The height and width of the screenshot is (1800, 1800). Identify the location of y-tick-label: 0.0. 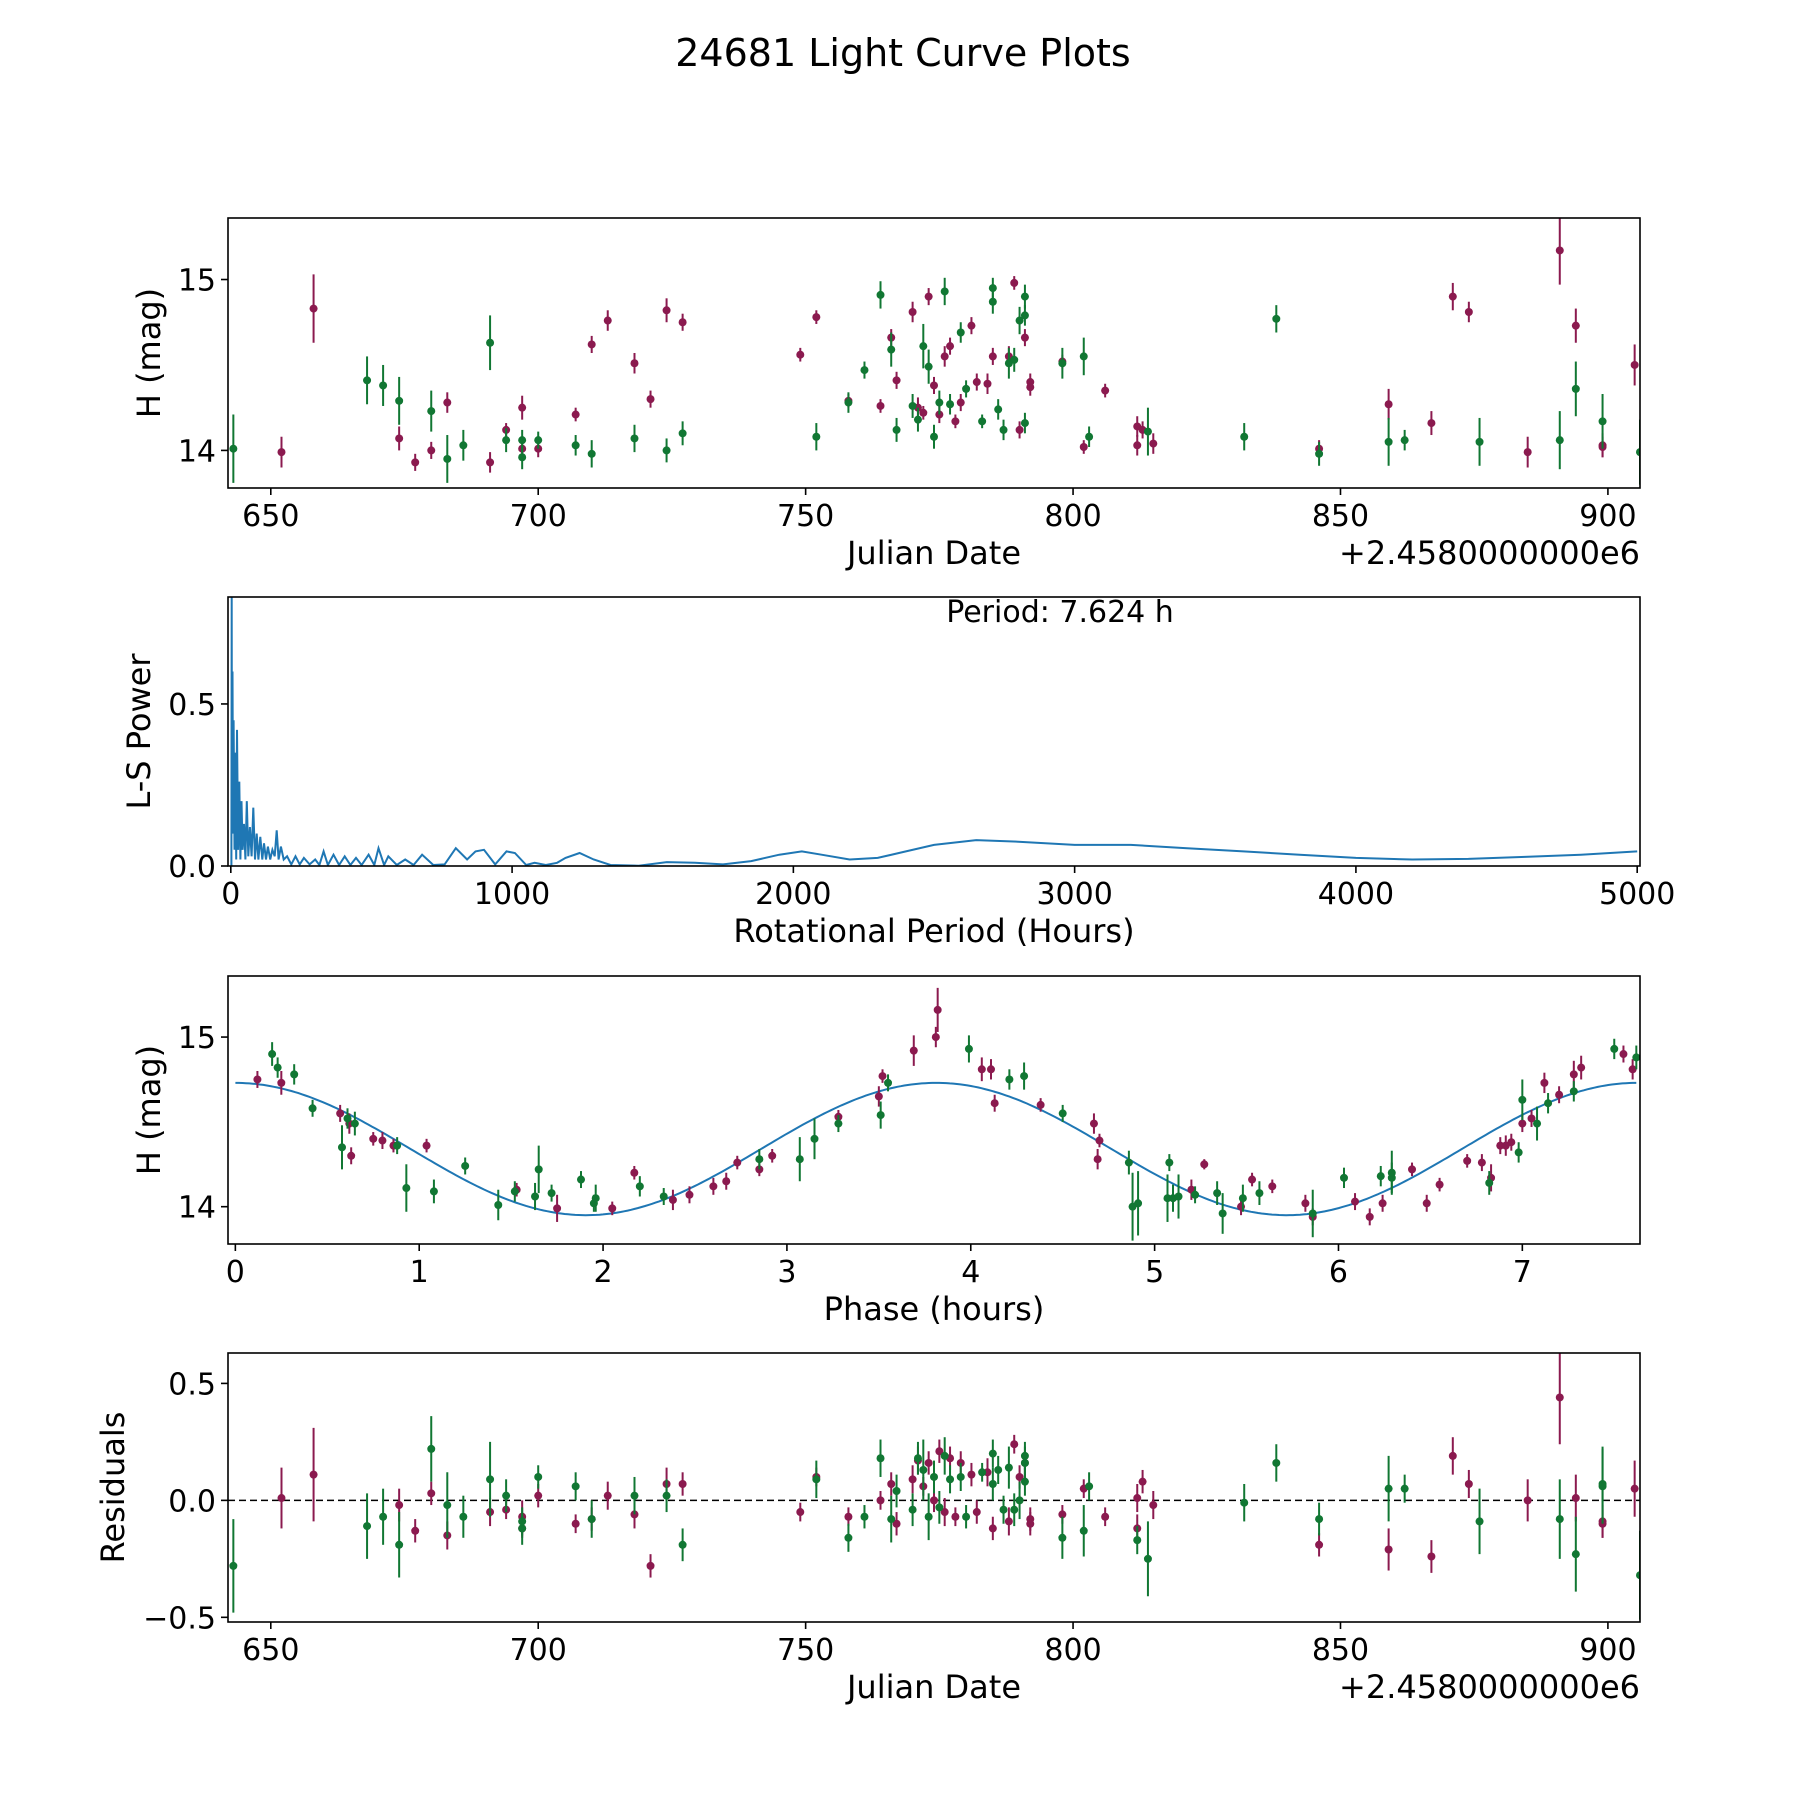
(192, 867).